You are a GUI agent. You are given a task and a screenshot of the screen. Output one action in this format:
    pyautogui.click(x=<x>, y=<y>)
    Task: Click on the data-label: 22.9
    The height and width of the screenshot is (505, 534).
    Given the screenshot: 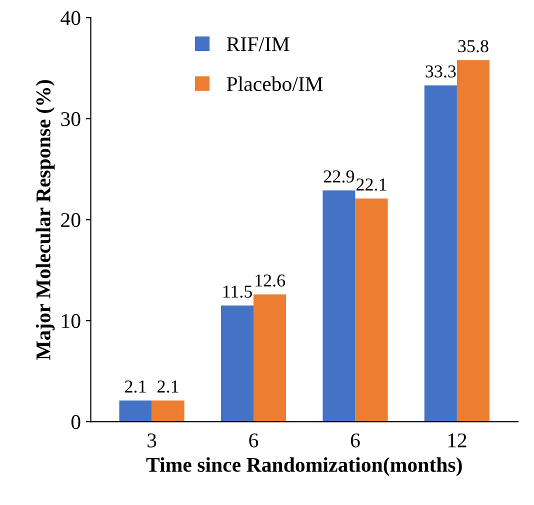 What is the action you would take?
    pyautogui.click(x=339, y=176)
    